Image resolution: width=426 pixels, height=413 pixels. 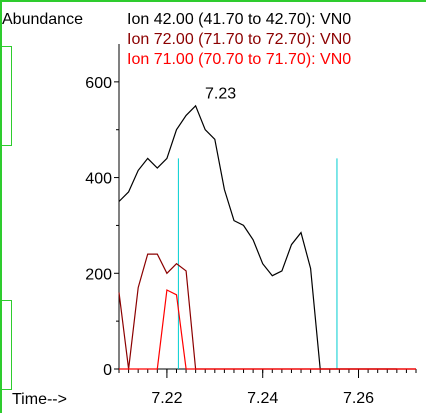 I want to click on y-tick-label-2: 400, so click(x=98, y=179).